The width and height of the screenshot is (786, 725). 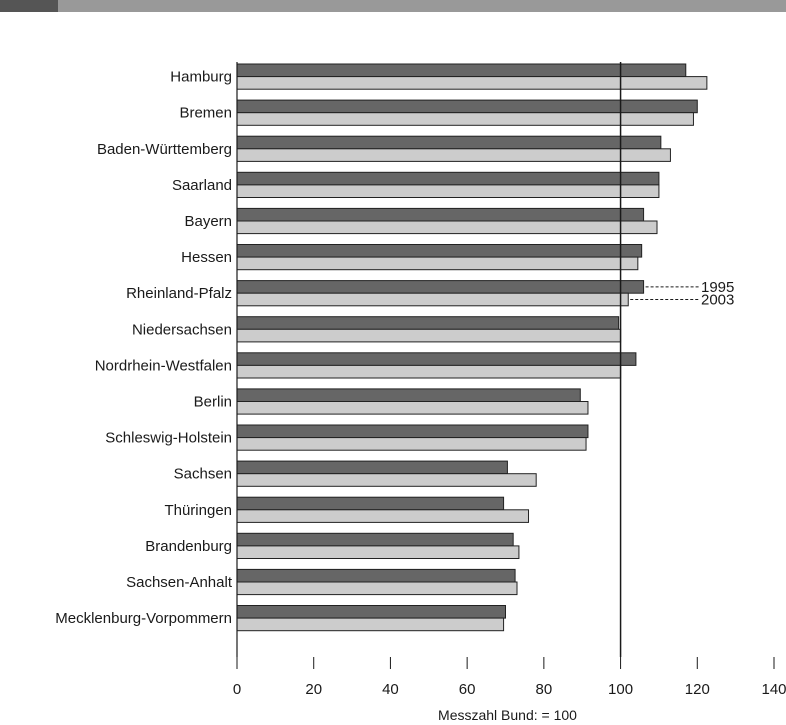 I want to click on x-tick-label: 80, so click(x=544, y=689).